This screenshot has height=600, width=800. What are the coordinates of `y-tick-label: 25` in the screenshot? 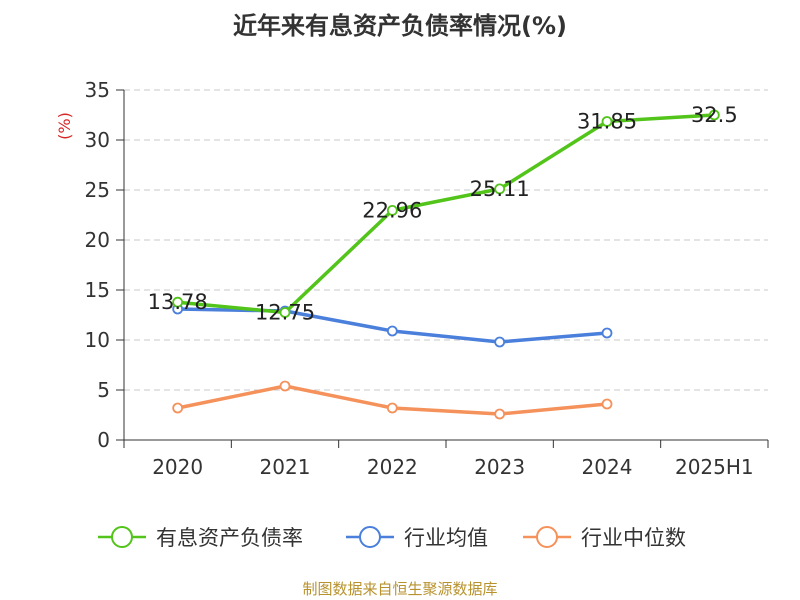 It's located at (97, 190).